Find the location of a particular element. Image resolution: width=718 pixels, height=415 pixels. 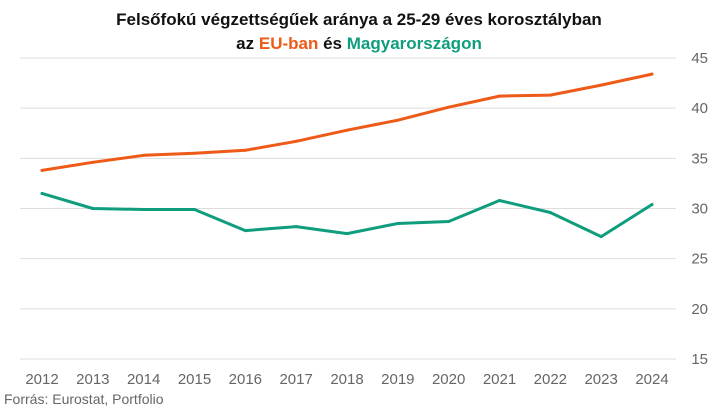

x-tick-label-2017: 2017 is located at coordinates (295, 379).